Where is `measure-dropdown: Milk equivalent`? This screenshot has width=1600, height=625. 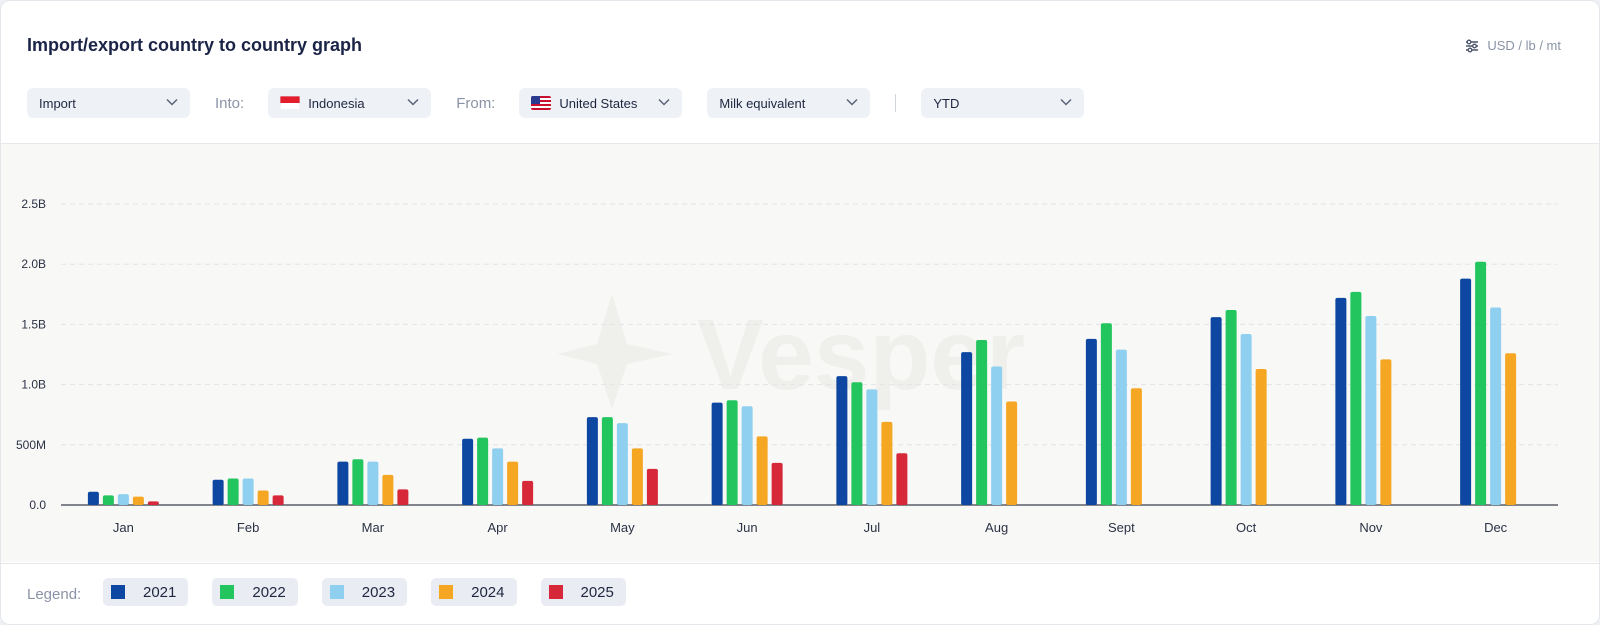 measure-dropdown: Milk equivalent is located at coordinates (789, 103).